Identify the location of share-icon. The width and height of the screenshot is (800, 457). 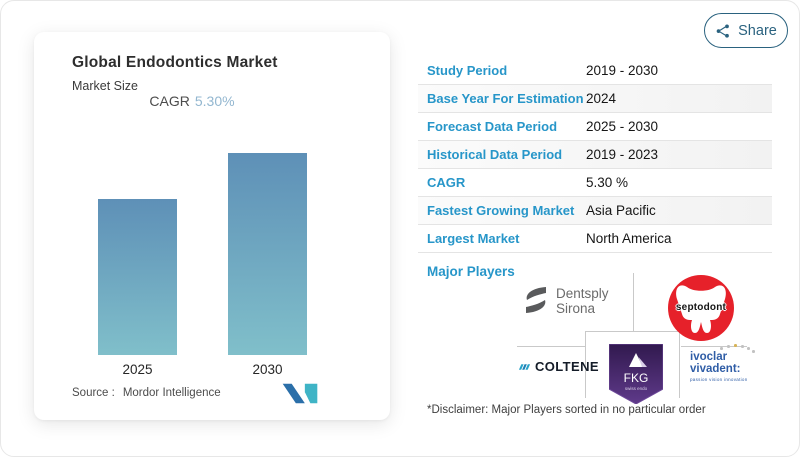
(723, 31).